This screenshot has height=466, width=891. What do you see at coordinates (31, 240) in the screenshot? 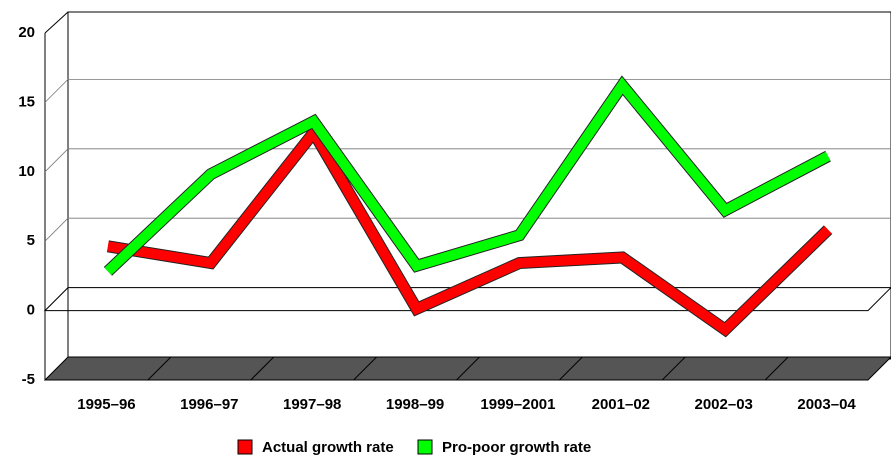
I see `y-tick-label: 5` at bounding box center [31, 240].